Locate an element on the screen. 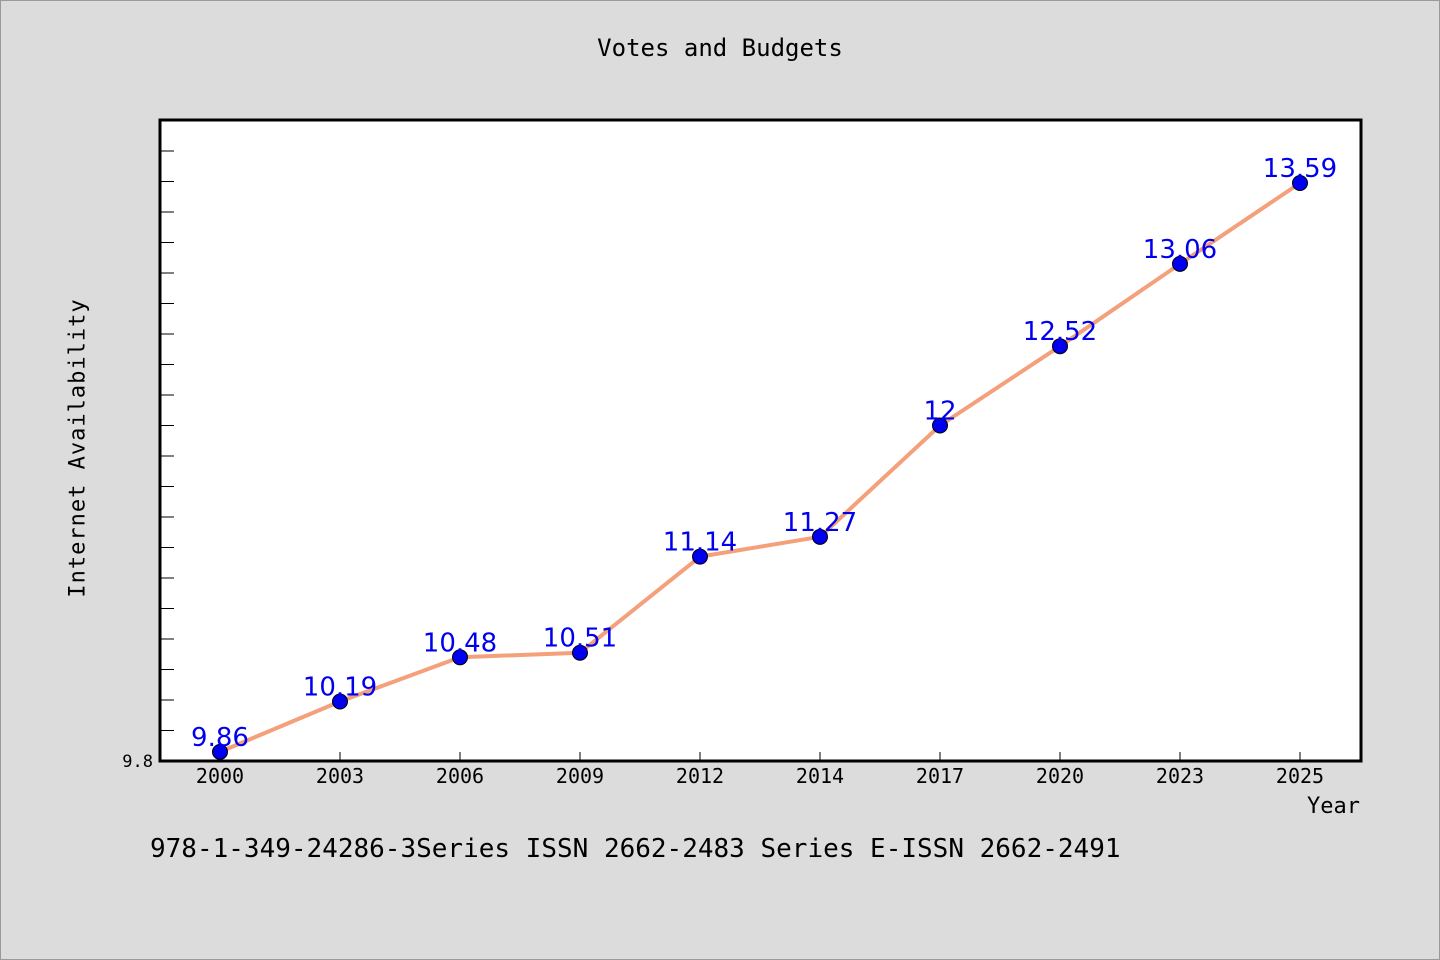 Image resolution: width=1440 pixels, height=960 pixels. data-label: 13.06 is located at coordinates (1180, 250).